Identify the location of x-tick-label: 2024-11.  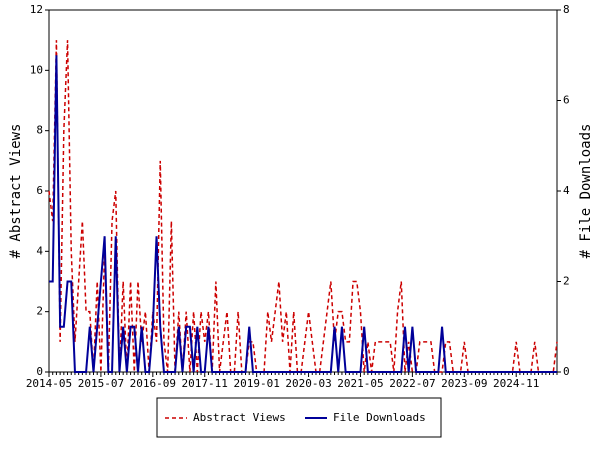
(516, 383).